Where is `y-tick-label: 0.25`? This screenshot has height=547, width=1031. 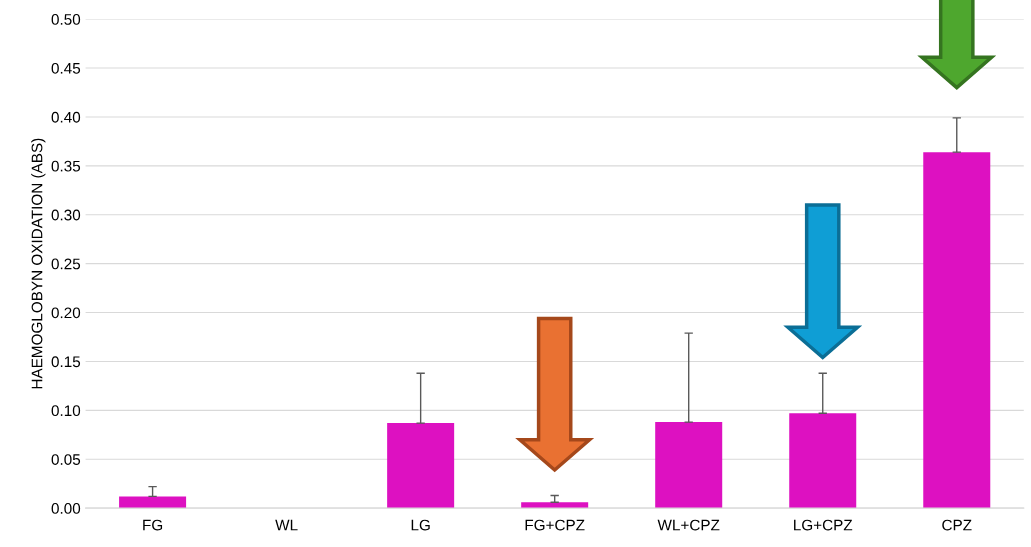 y-tick-label: 0.25 is located at coordinates (66, 264).